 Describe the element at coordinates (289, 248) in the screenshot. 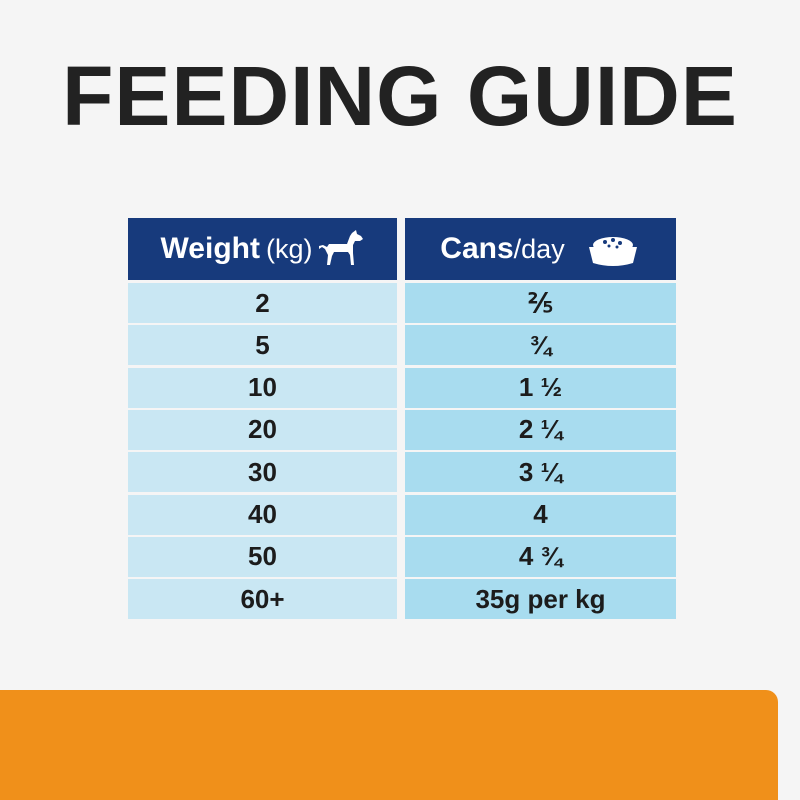

I see `header-unit: (kg)` at that location.